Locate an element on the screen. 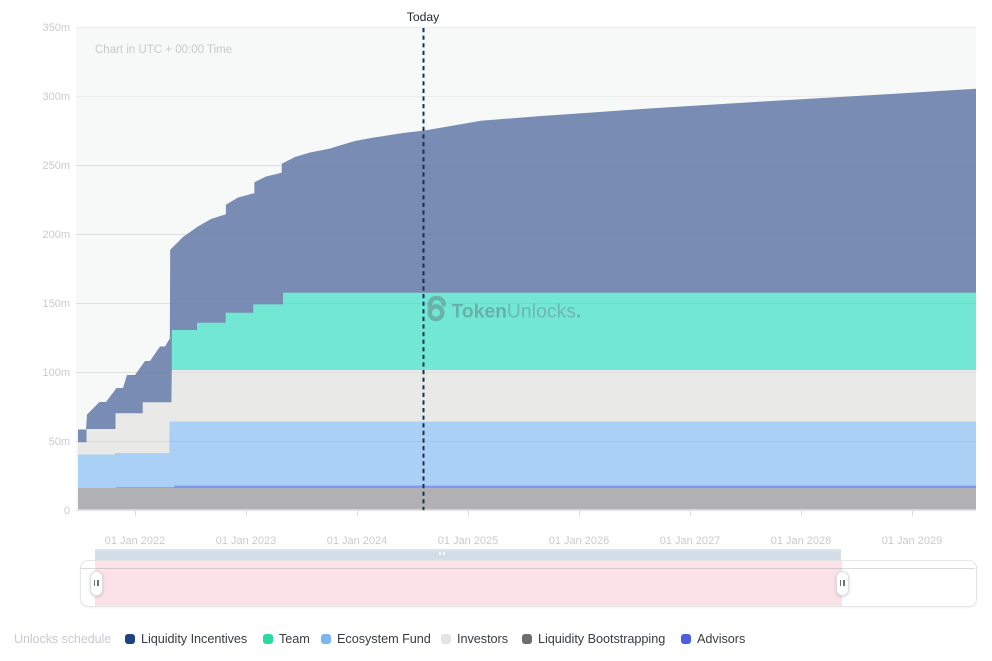 The height and width of the screenshot is (661, 992). svg-text: Chart in UTC + 00:00 Time is located at coordinates (163, 50).